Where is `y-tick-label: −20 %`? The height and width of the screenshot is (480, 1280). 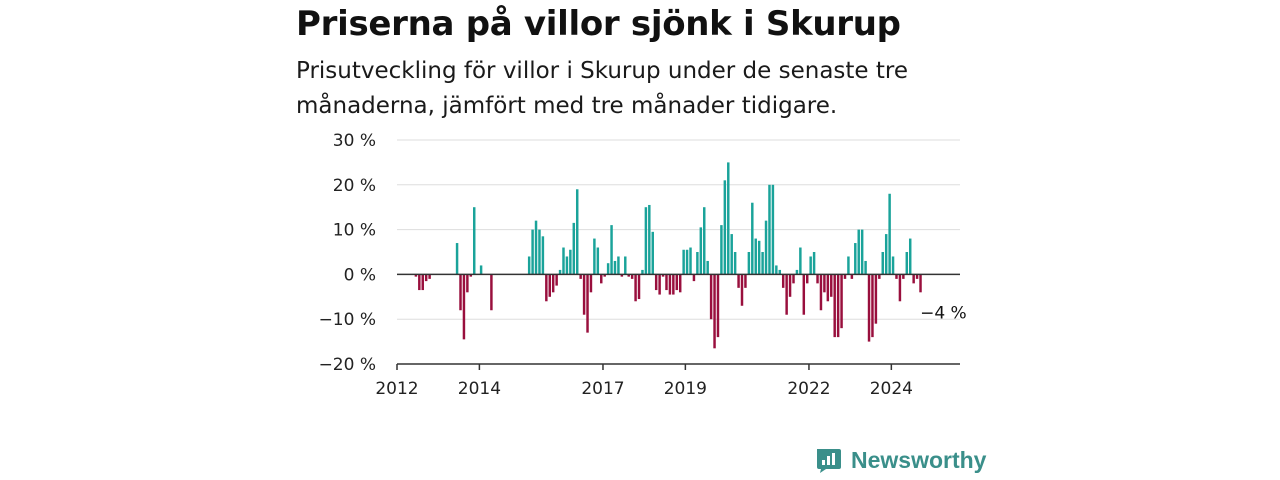
y-tick-label: −20 % is located at coordinates (347, 365).